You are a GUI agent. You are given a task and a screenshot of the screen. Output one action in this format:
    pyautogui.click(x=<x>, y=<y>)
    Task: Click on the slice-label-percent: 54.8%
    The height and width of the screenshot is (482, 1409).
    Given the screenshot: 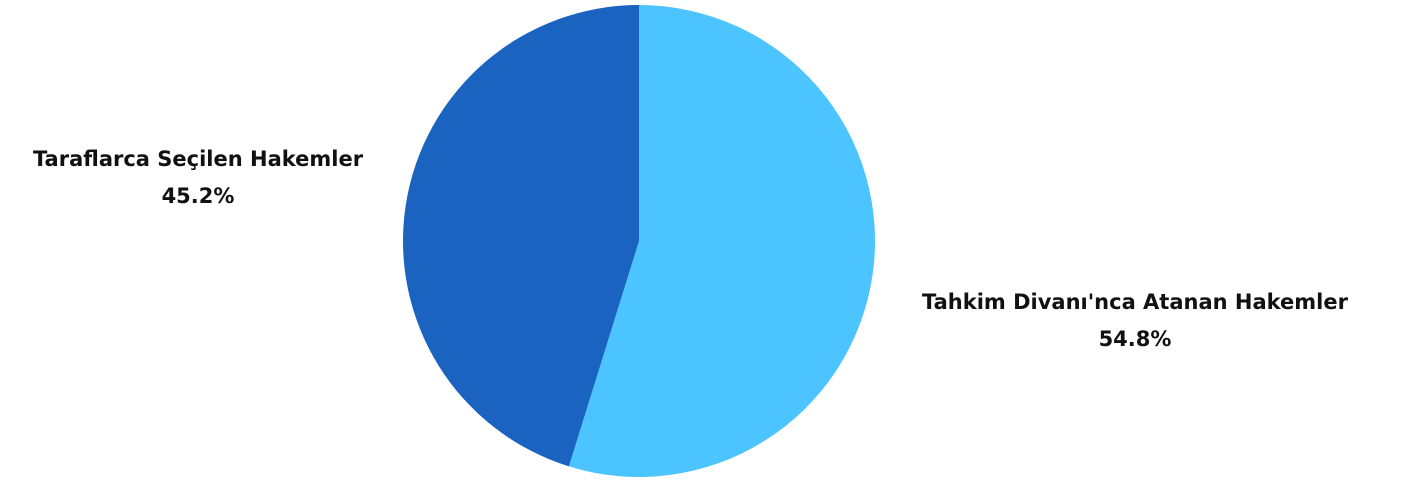 What is the action you would take?
    pyautogui.click(x=1135, y=339)
    